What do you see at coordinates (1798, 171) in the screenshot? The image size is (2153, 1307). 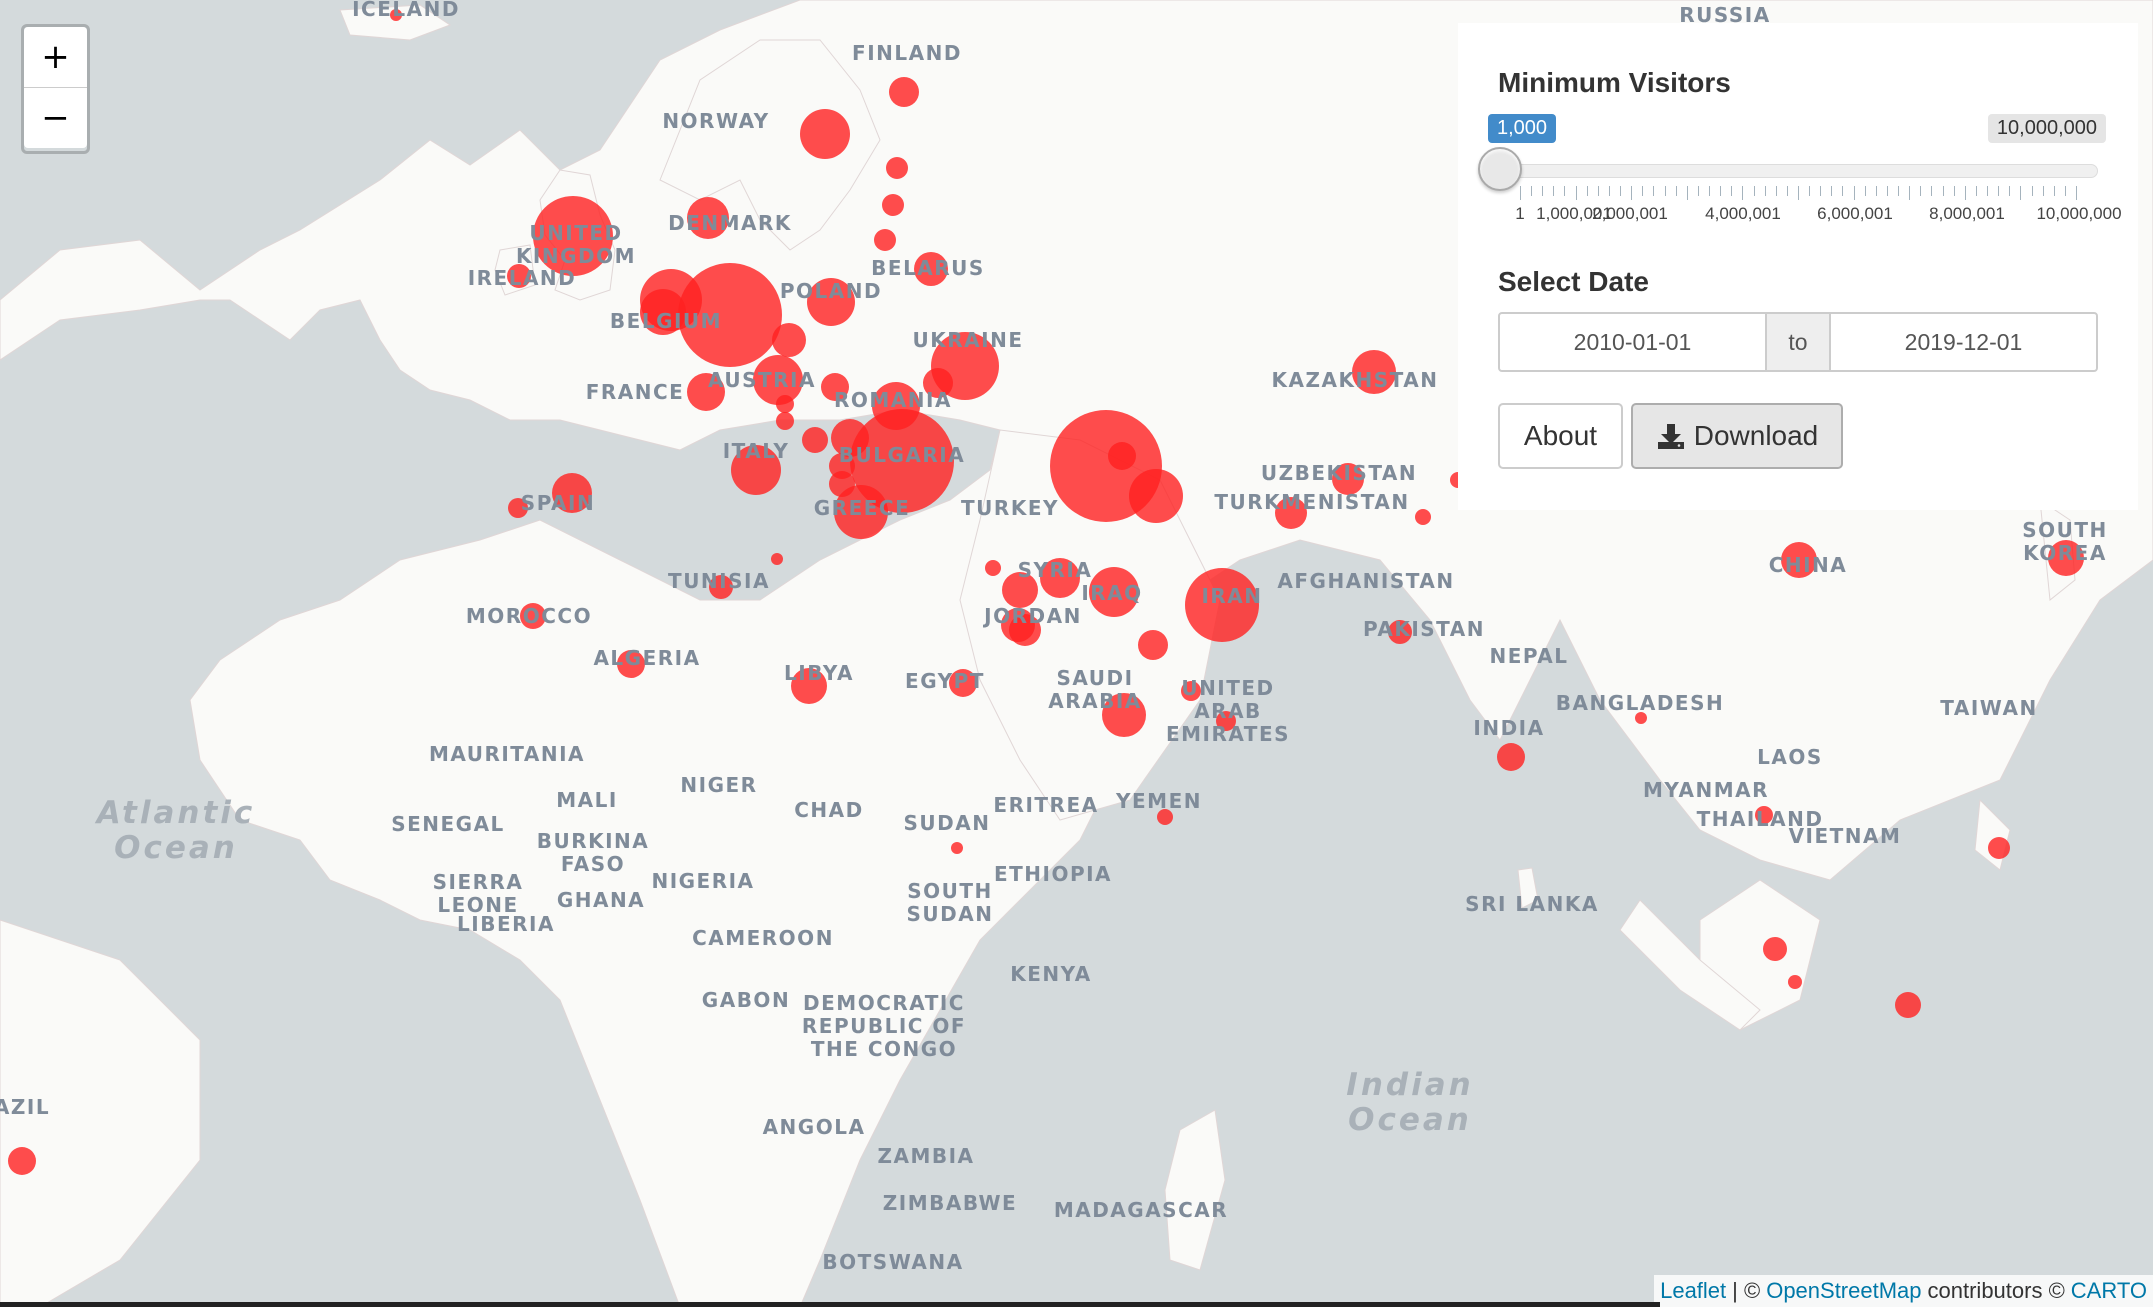 I see `slider-track` at bounding box center [1798, 171].